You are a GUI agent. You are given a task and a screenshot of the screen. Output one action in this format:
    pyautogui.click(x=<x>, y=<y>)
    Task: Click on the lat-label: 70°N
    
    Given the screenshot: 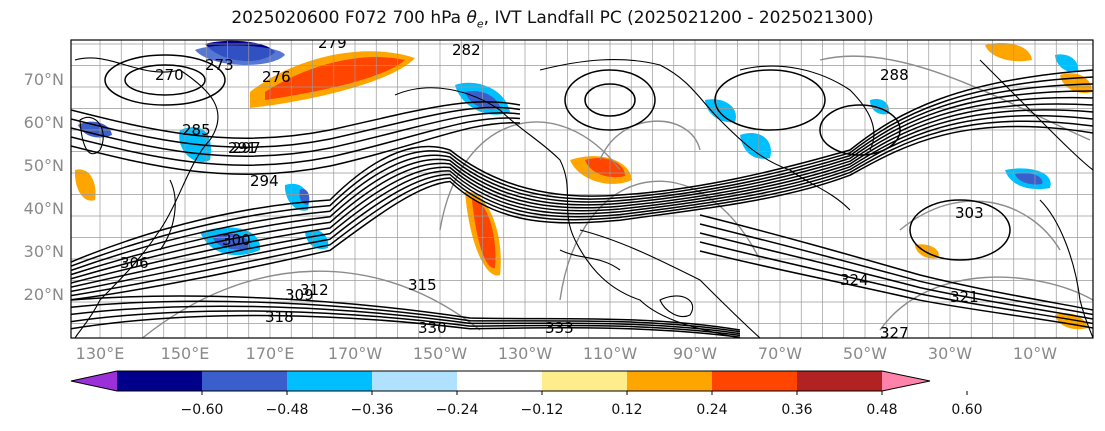 What is the action you would take?
    pyautogui.click(x=43, y=79)
    